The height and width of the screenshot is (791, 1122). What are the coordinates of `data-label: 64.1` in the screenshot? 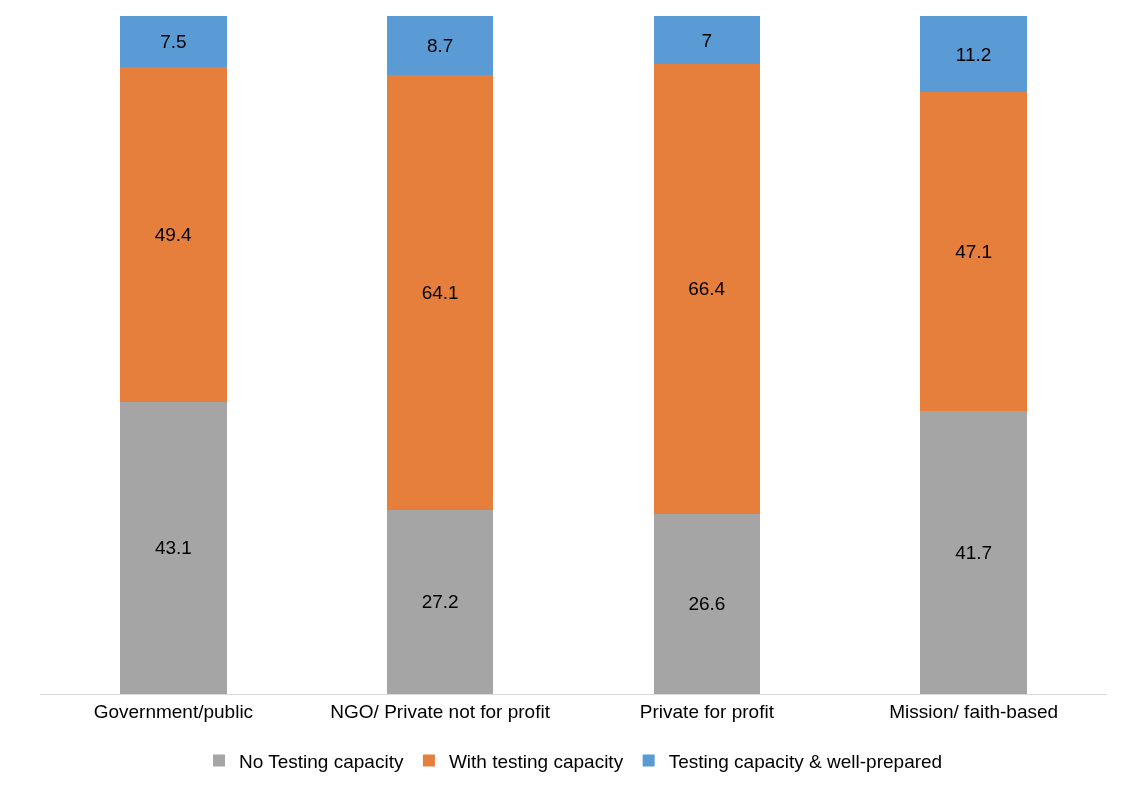 It's located at (440, 292).